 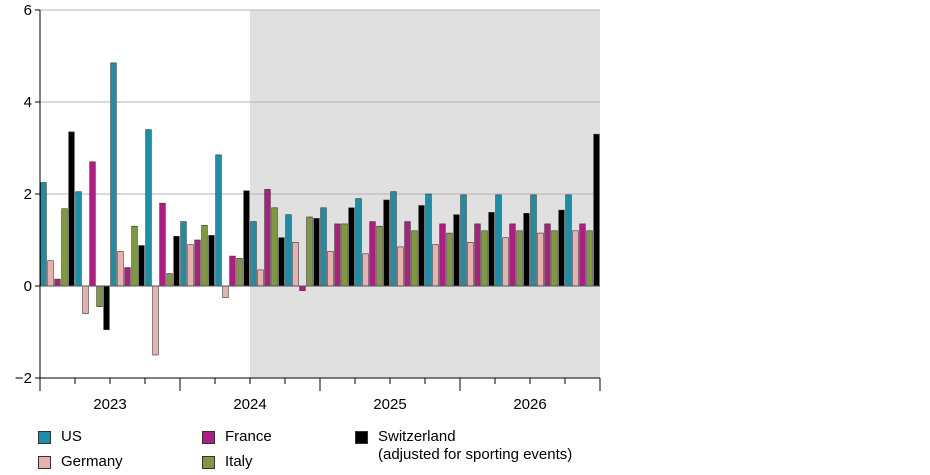 What do you see at coordinates (248, 436) in the screenshot?
I see `legend-label-france: France` at bounding box center [248, 436].